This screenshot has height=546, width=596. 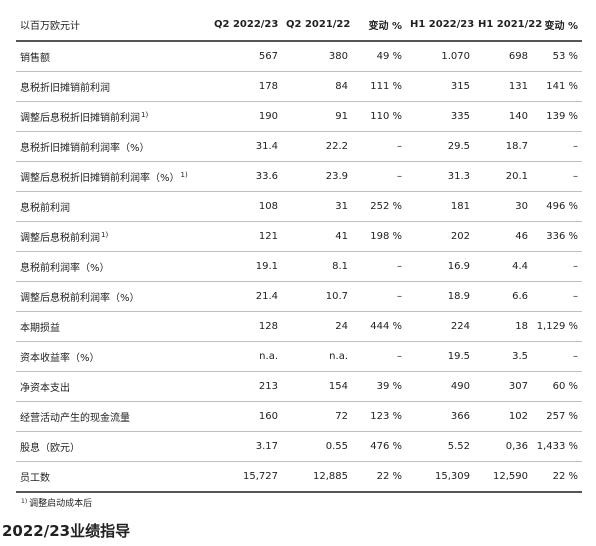 I want to click on table-cell: 131, so click(x=518, y=86).